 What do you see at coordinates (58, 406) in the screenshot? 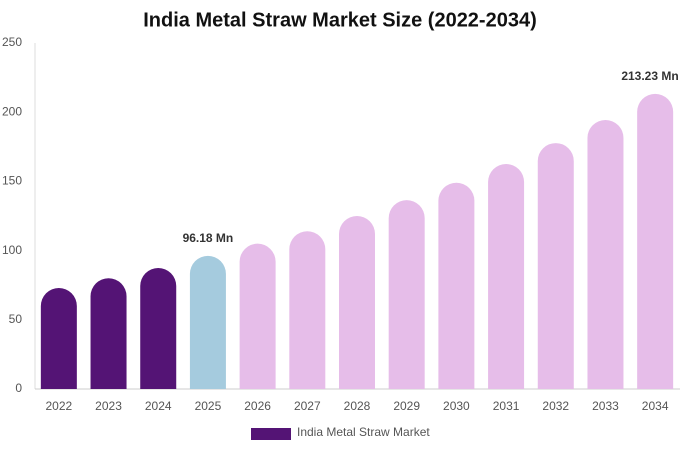
I see `x-tick-label: 2022` at bounding box center [58, 406].